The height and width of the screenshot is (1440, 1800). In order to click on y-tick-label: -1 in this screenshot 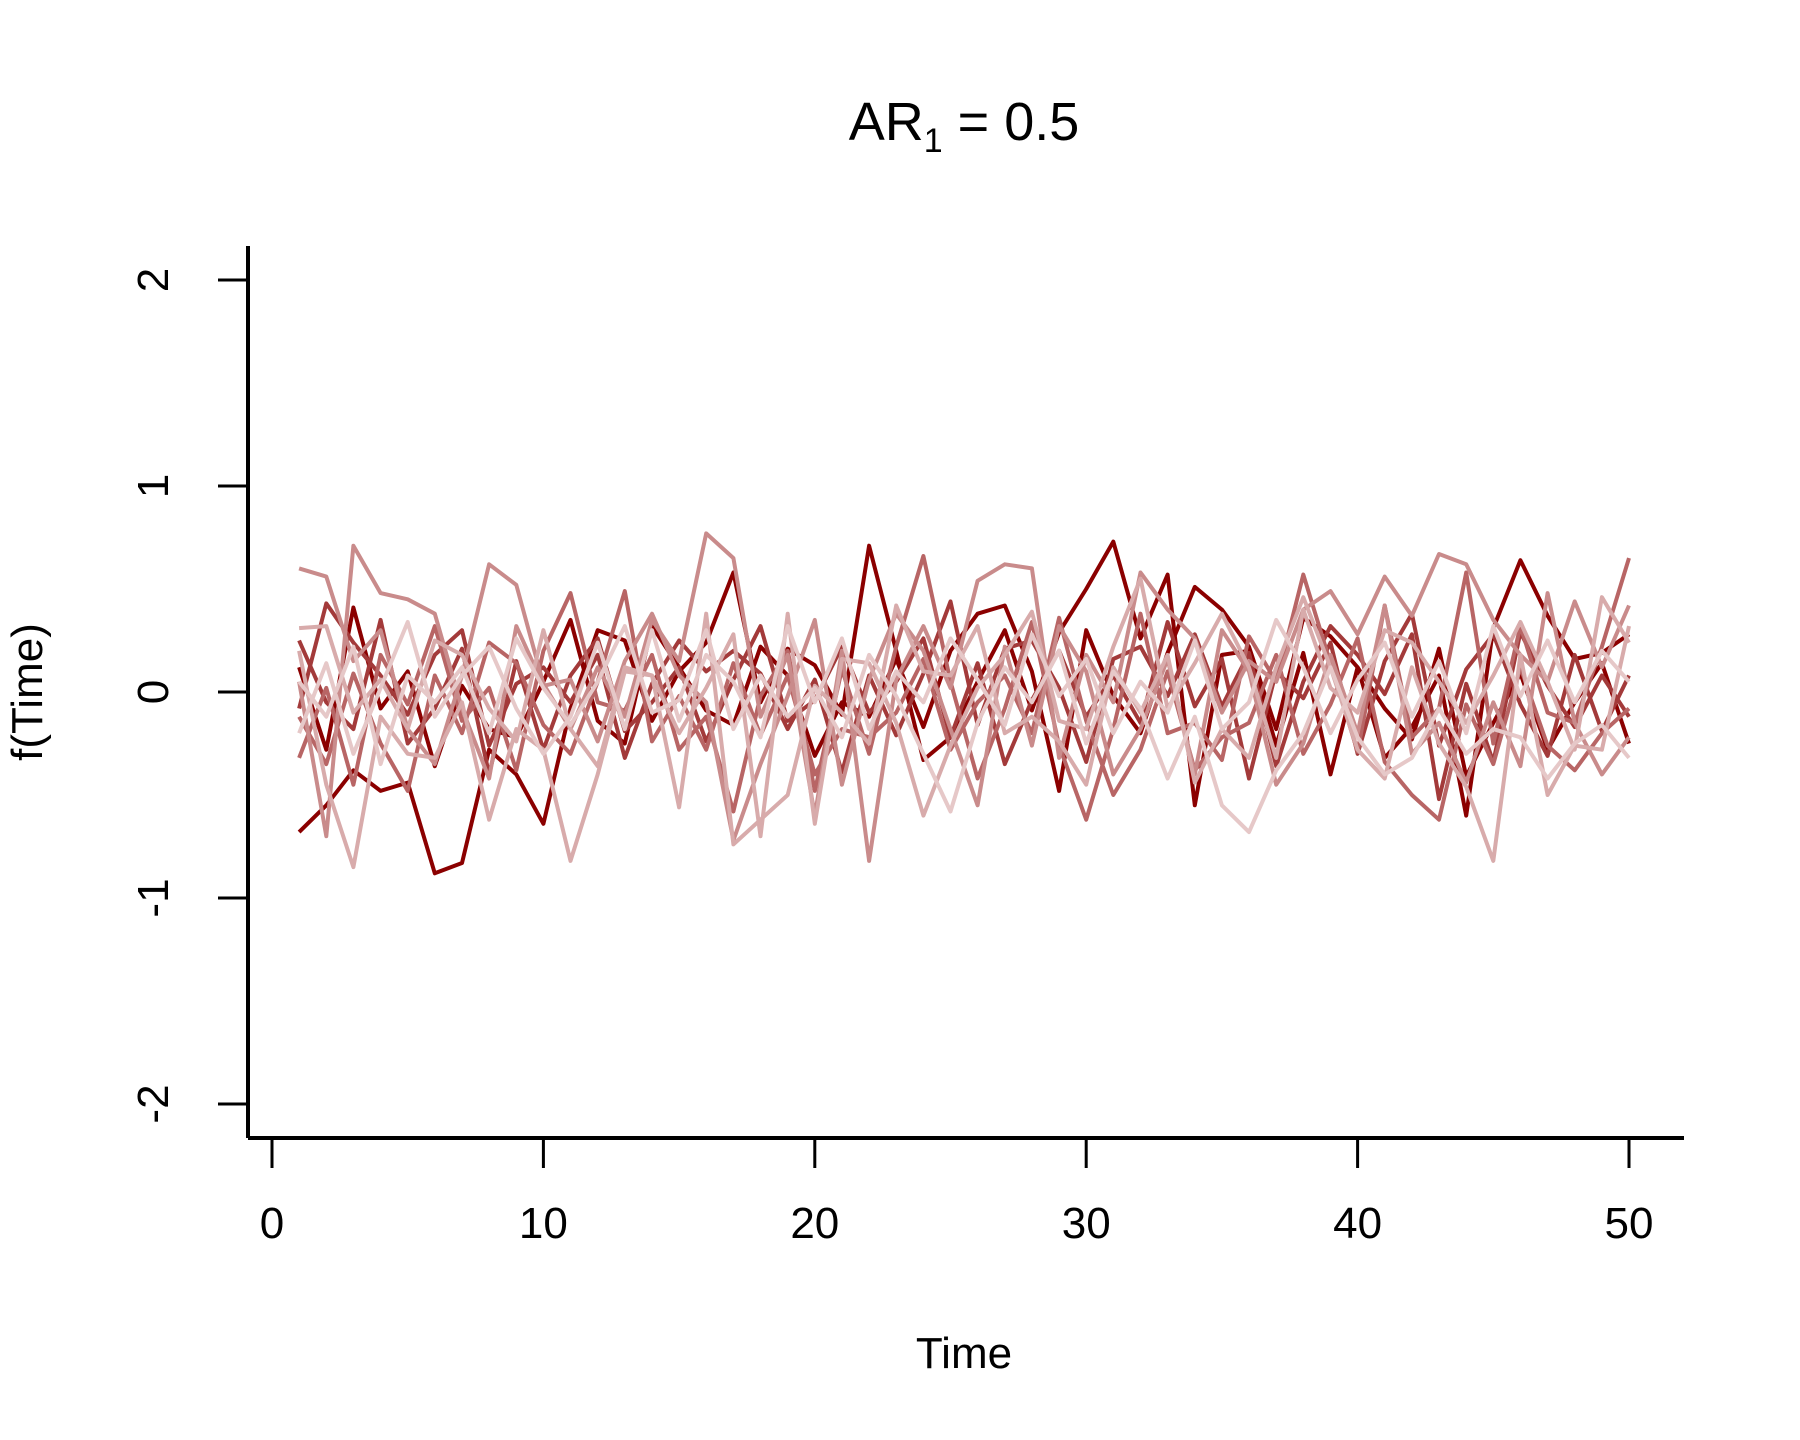, I will do `click(153, 897)`.